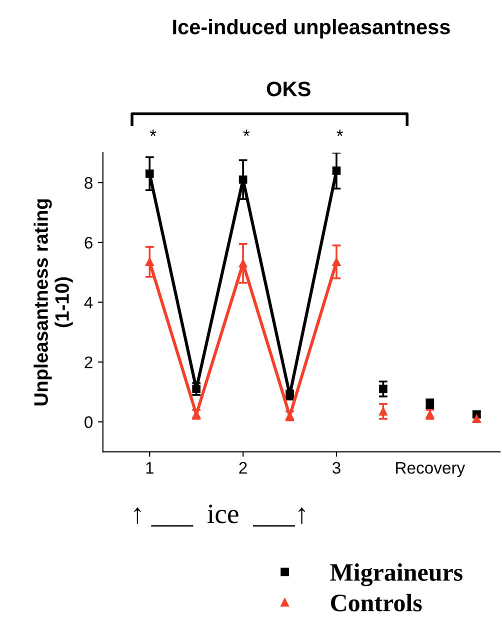 This screenshot has width=502, height=639. What do you see at coordinates (88, 302) in the screenshot?
I see `y-tick-label: 4` at bounding box center [88, 302].